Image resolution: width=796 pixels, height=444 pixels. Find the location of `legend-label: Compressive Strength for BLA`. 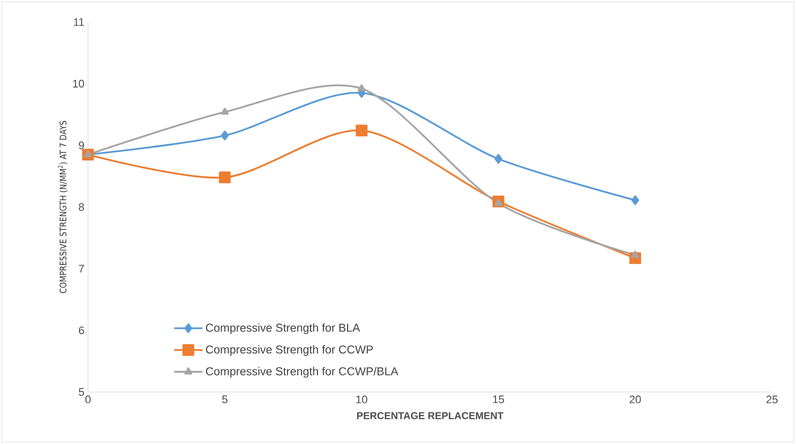

legend-label: Compressive Strength for BLA is located at coordinates (283, 328).